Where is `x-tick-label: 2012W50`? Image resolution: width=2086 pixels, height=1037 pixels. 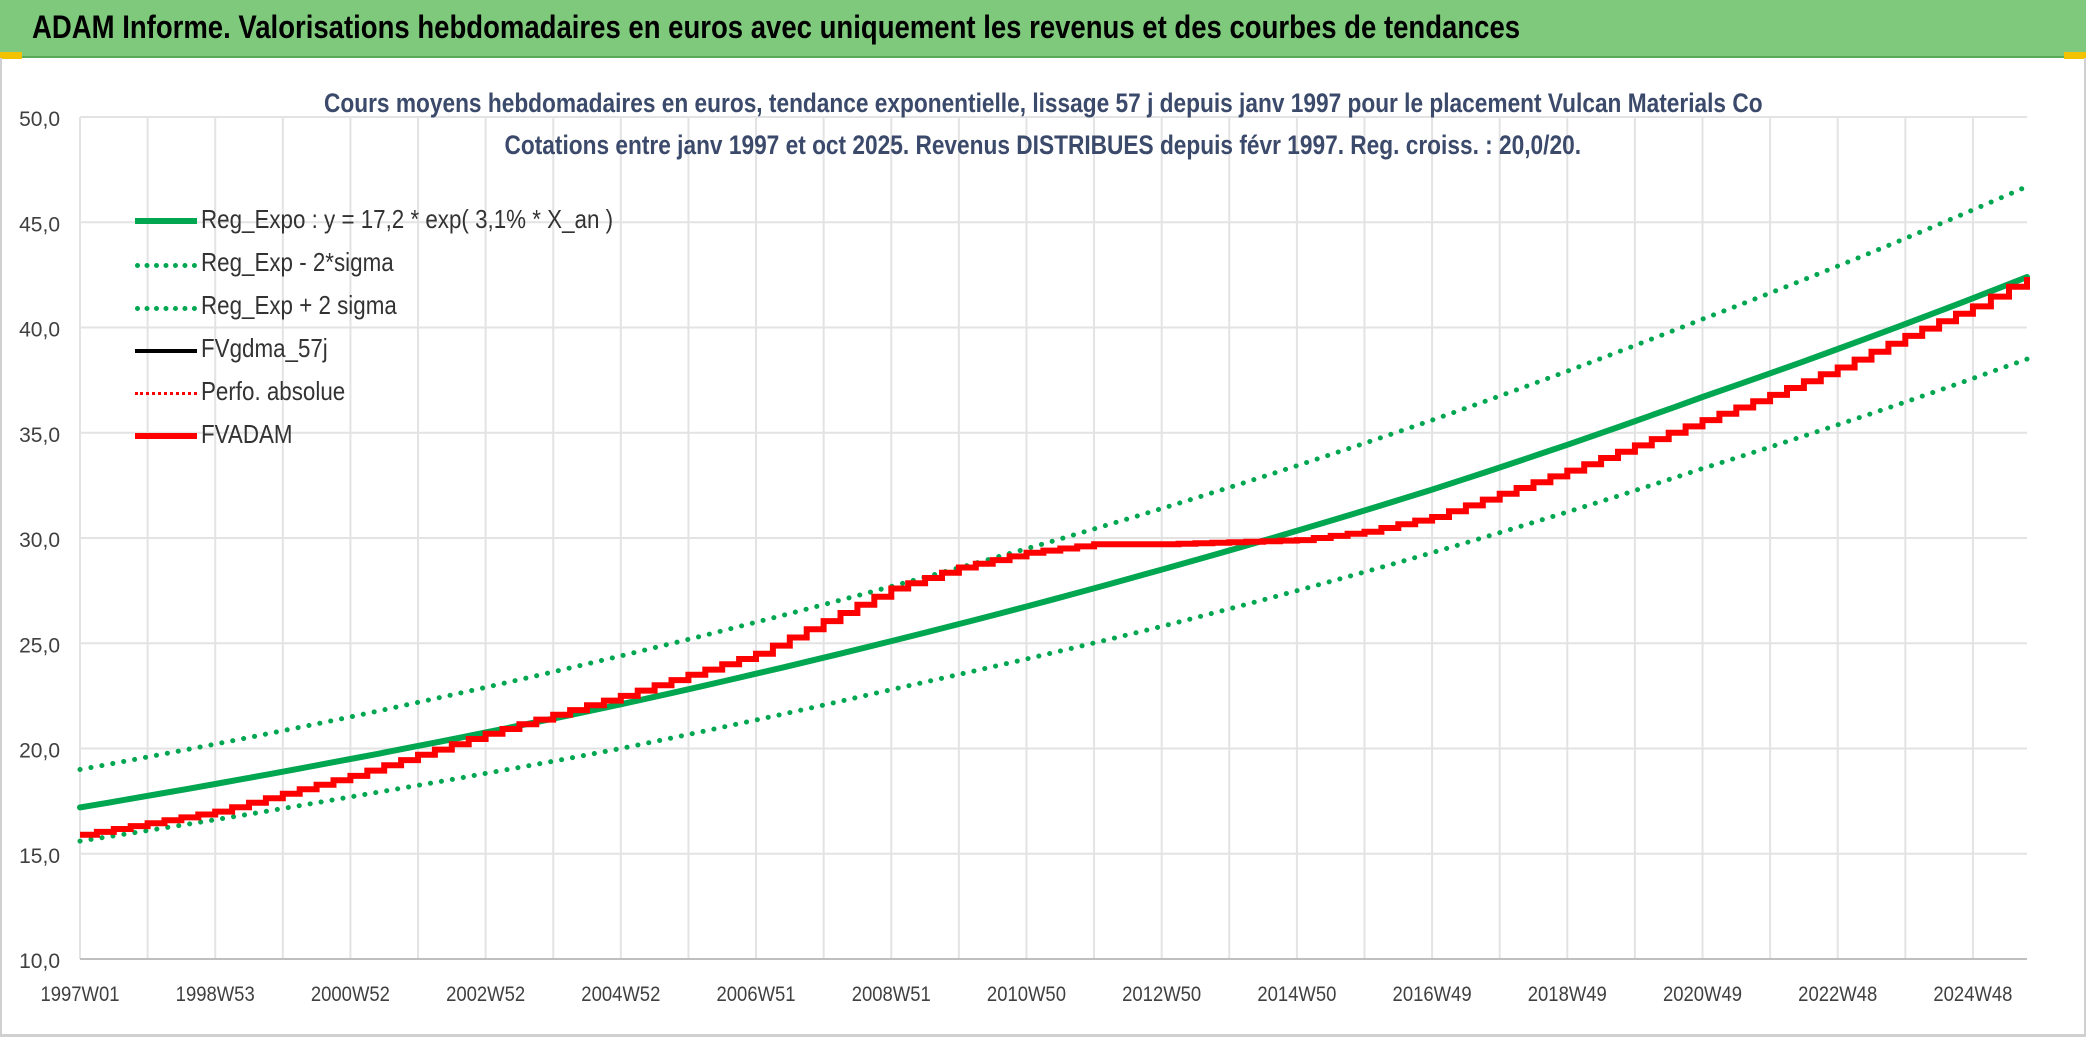 x-tick-label: 2012W50 is located at coordinates (1161, 994).